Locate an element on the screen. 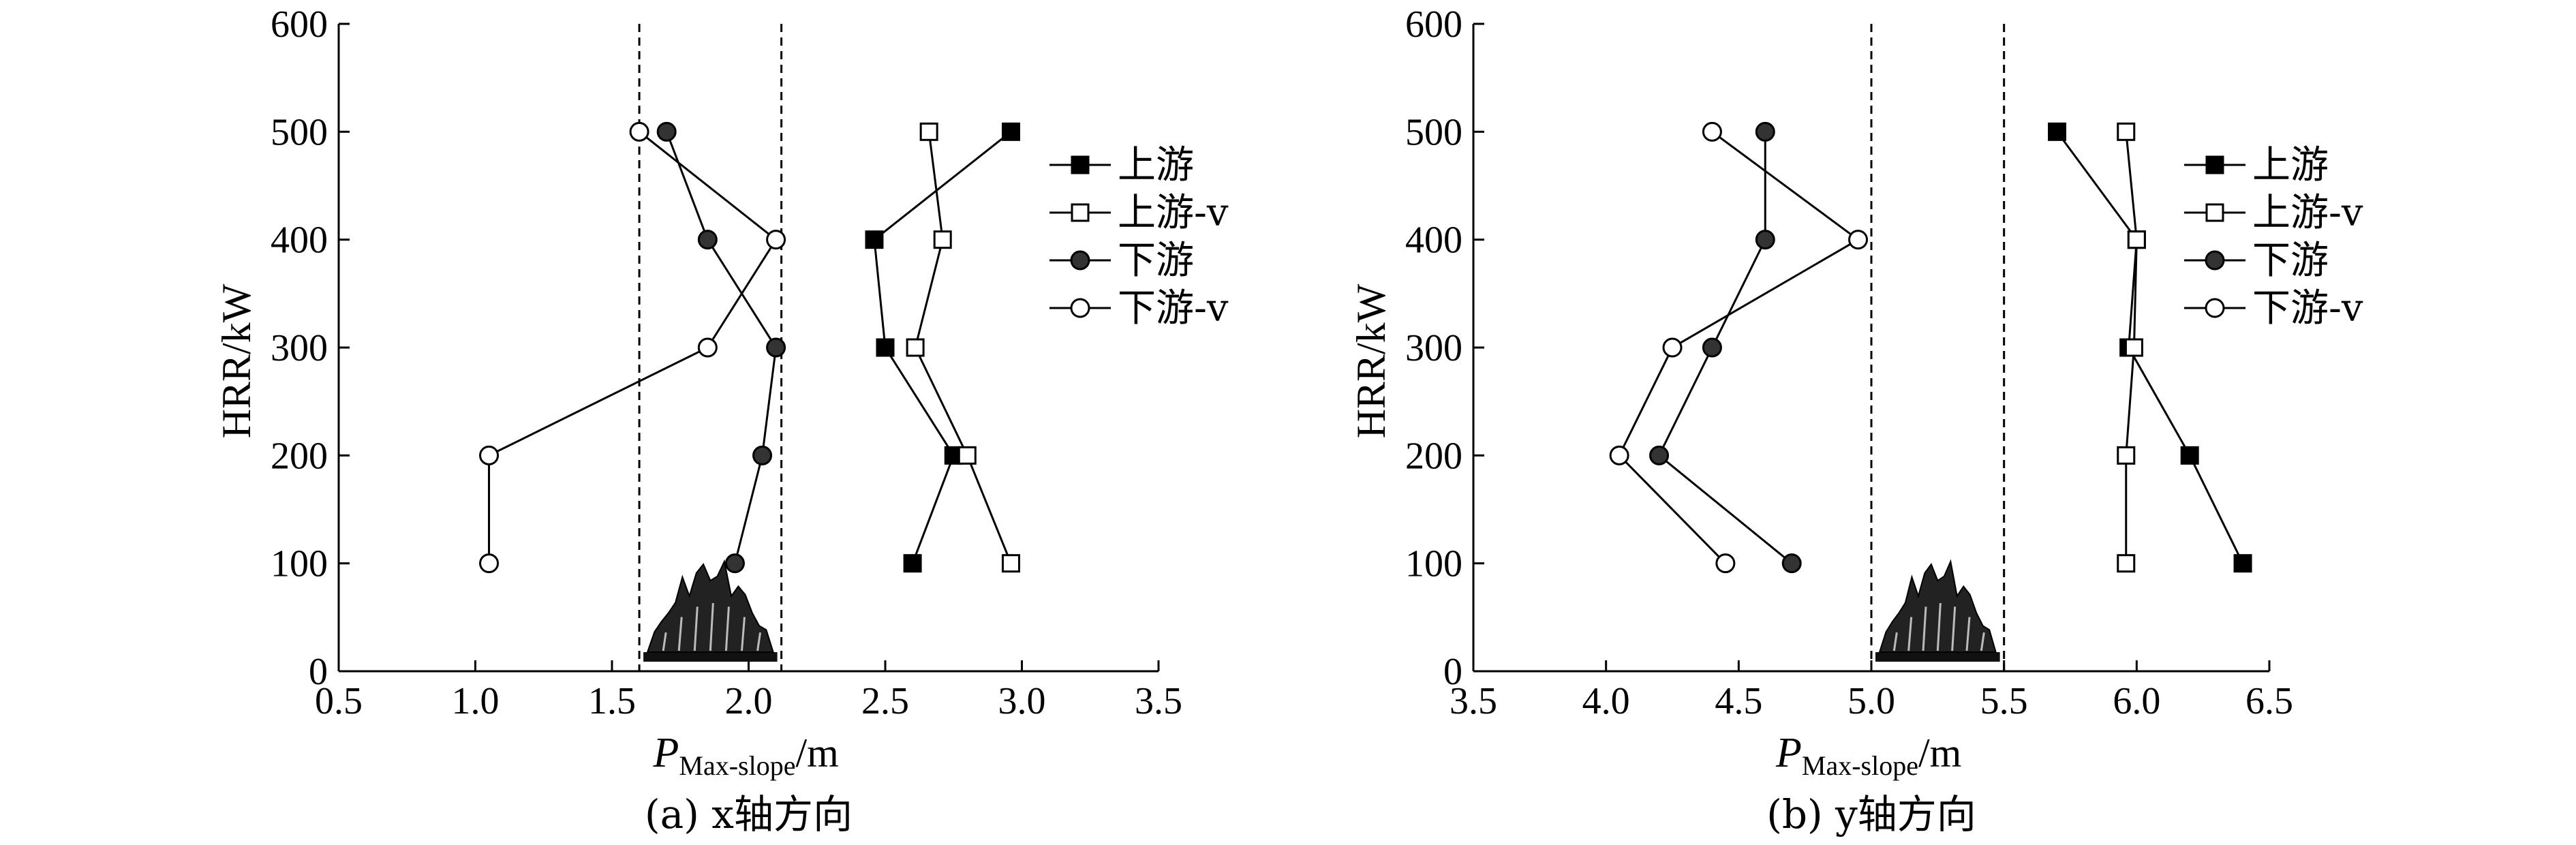  y-axis-title: HRR/kW is located at coordinates (236, 360).